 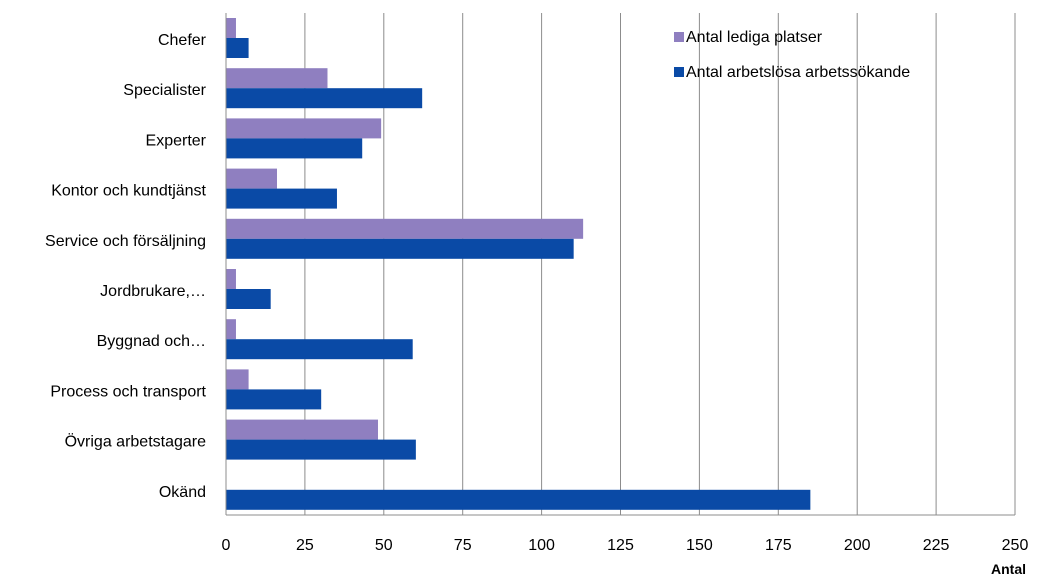 I want to click on legend-label: Antal lediga platser, so click(x=754, y=37).